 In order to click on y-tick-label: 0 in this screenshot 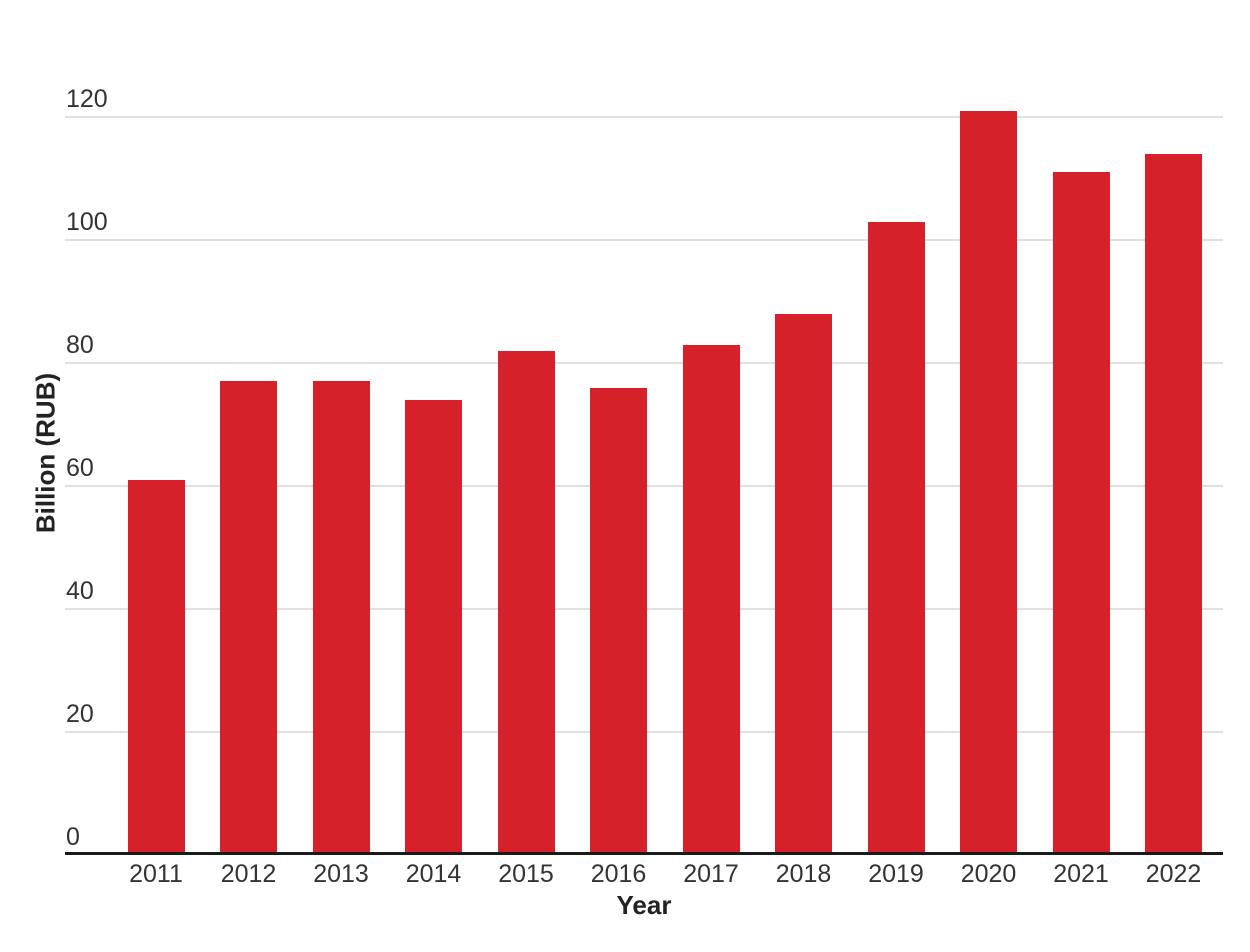, I will do `click(73, 837)`.